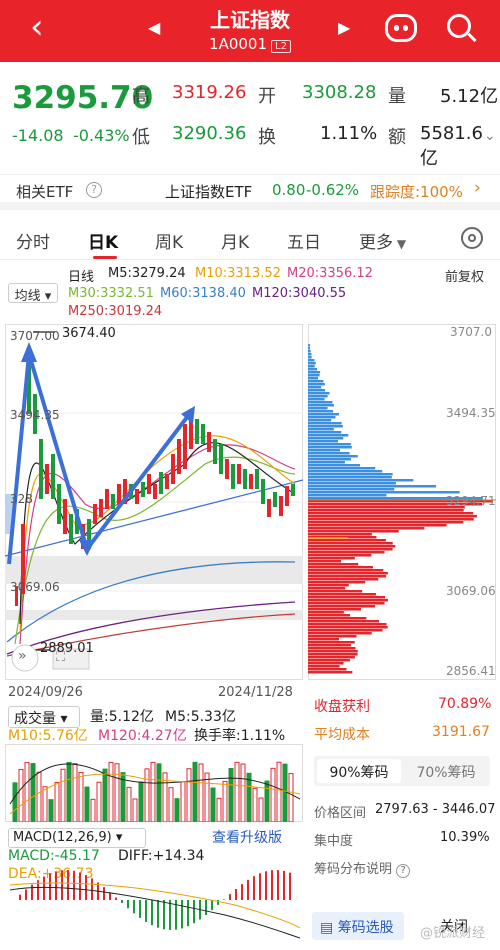  What do you see at coordinates (344, 27) in the screenshot?
I see `next-stock-icon: ▶` at bounding box center [344, 27].